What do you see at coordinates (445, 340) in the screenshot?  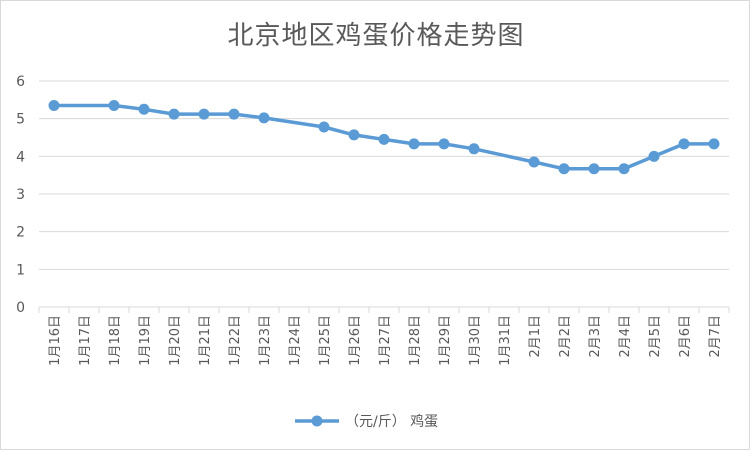 I see `x-tick-label: 1月29日` at bounding box center [445, 340].